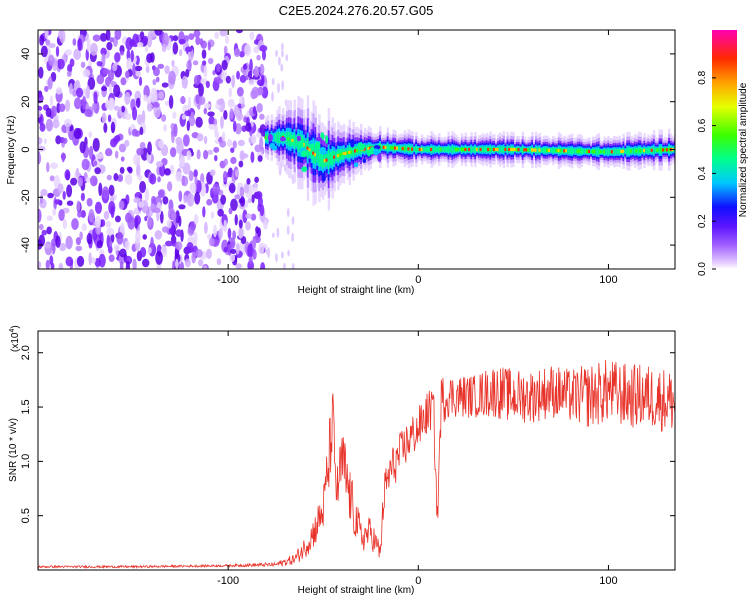 Image resolution: width=750 pixels, height=600 pixels. Describe the element at coordinates (724, 149) in the screenshot. I see `colorbar-gradient` at that location.